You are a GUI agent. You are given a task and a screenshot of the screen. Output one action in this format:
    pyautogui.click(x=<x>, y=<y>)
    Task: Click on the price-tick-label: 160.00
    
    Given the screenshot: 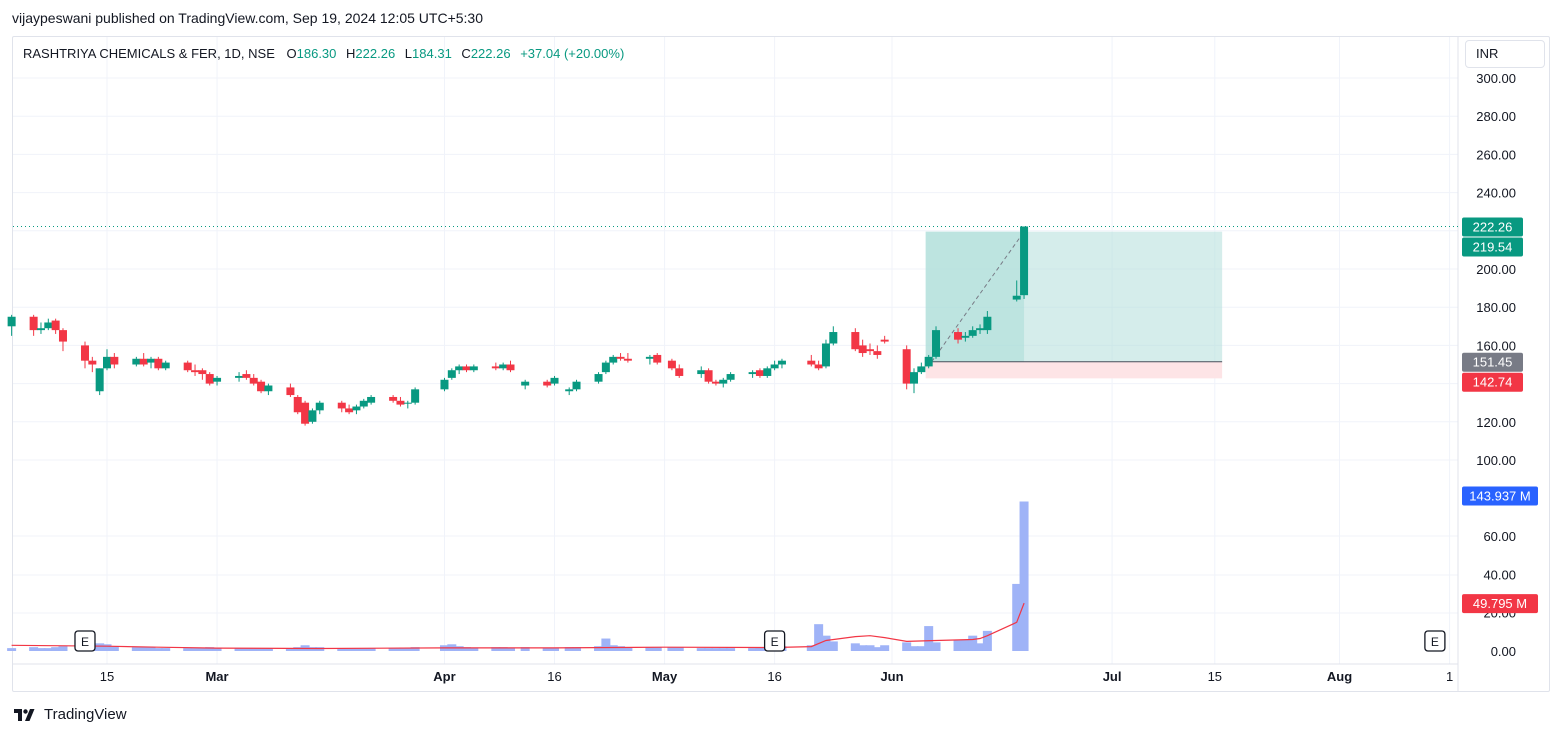 What is the action you would take?
    pyautogui.click(x=1496, y=345)
    